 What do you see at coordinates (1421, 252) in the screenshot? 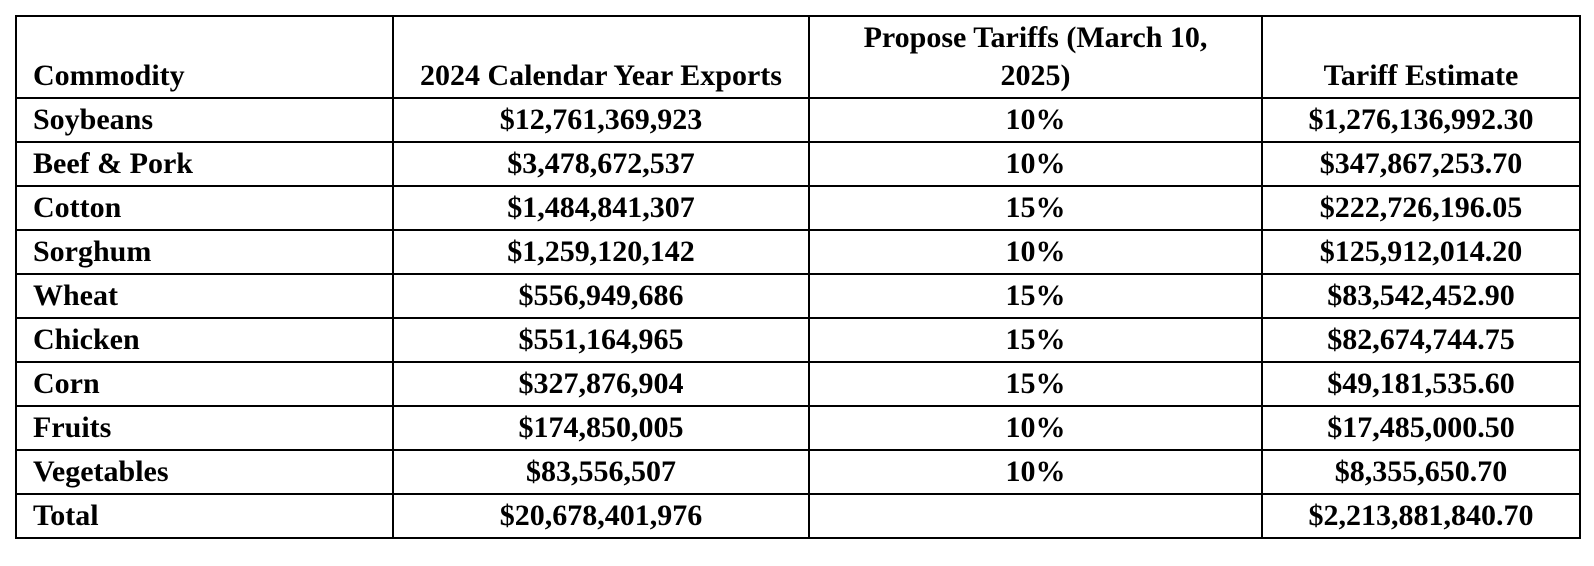
I see `cell-estimate: $125,912,014.20` at bounding box center [1421, 252].